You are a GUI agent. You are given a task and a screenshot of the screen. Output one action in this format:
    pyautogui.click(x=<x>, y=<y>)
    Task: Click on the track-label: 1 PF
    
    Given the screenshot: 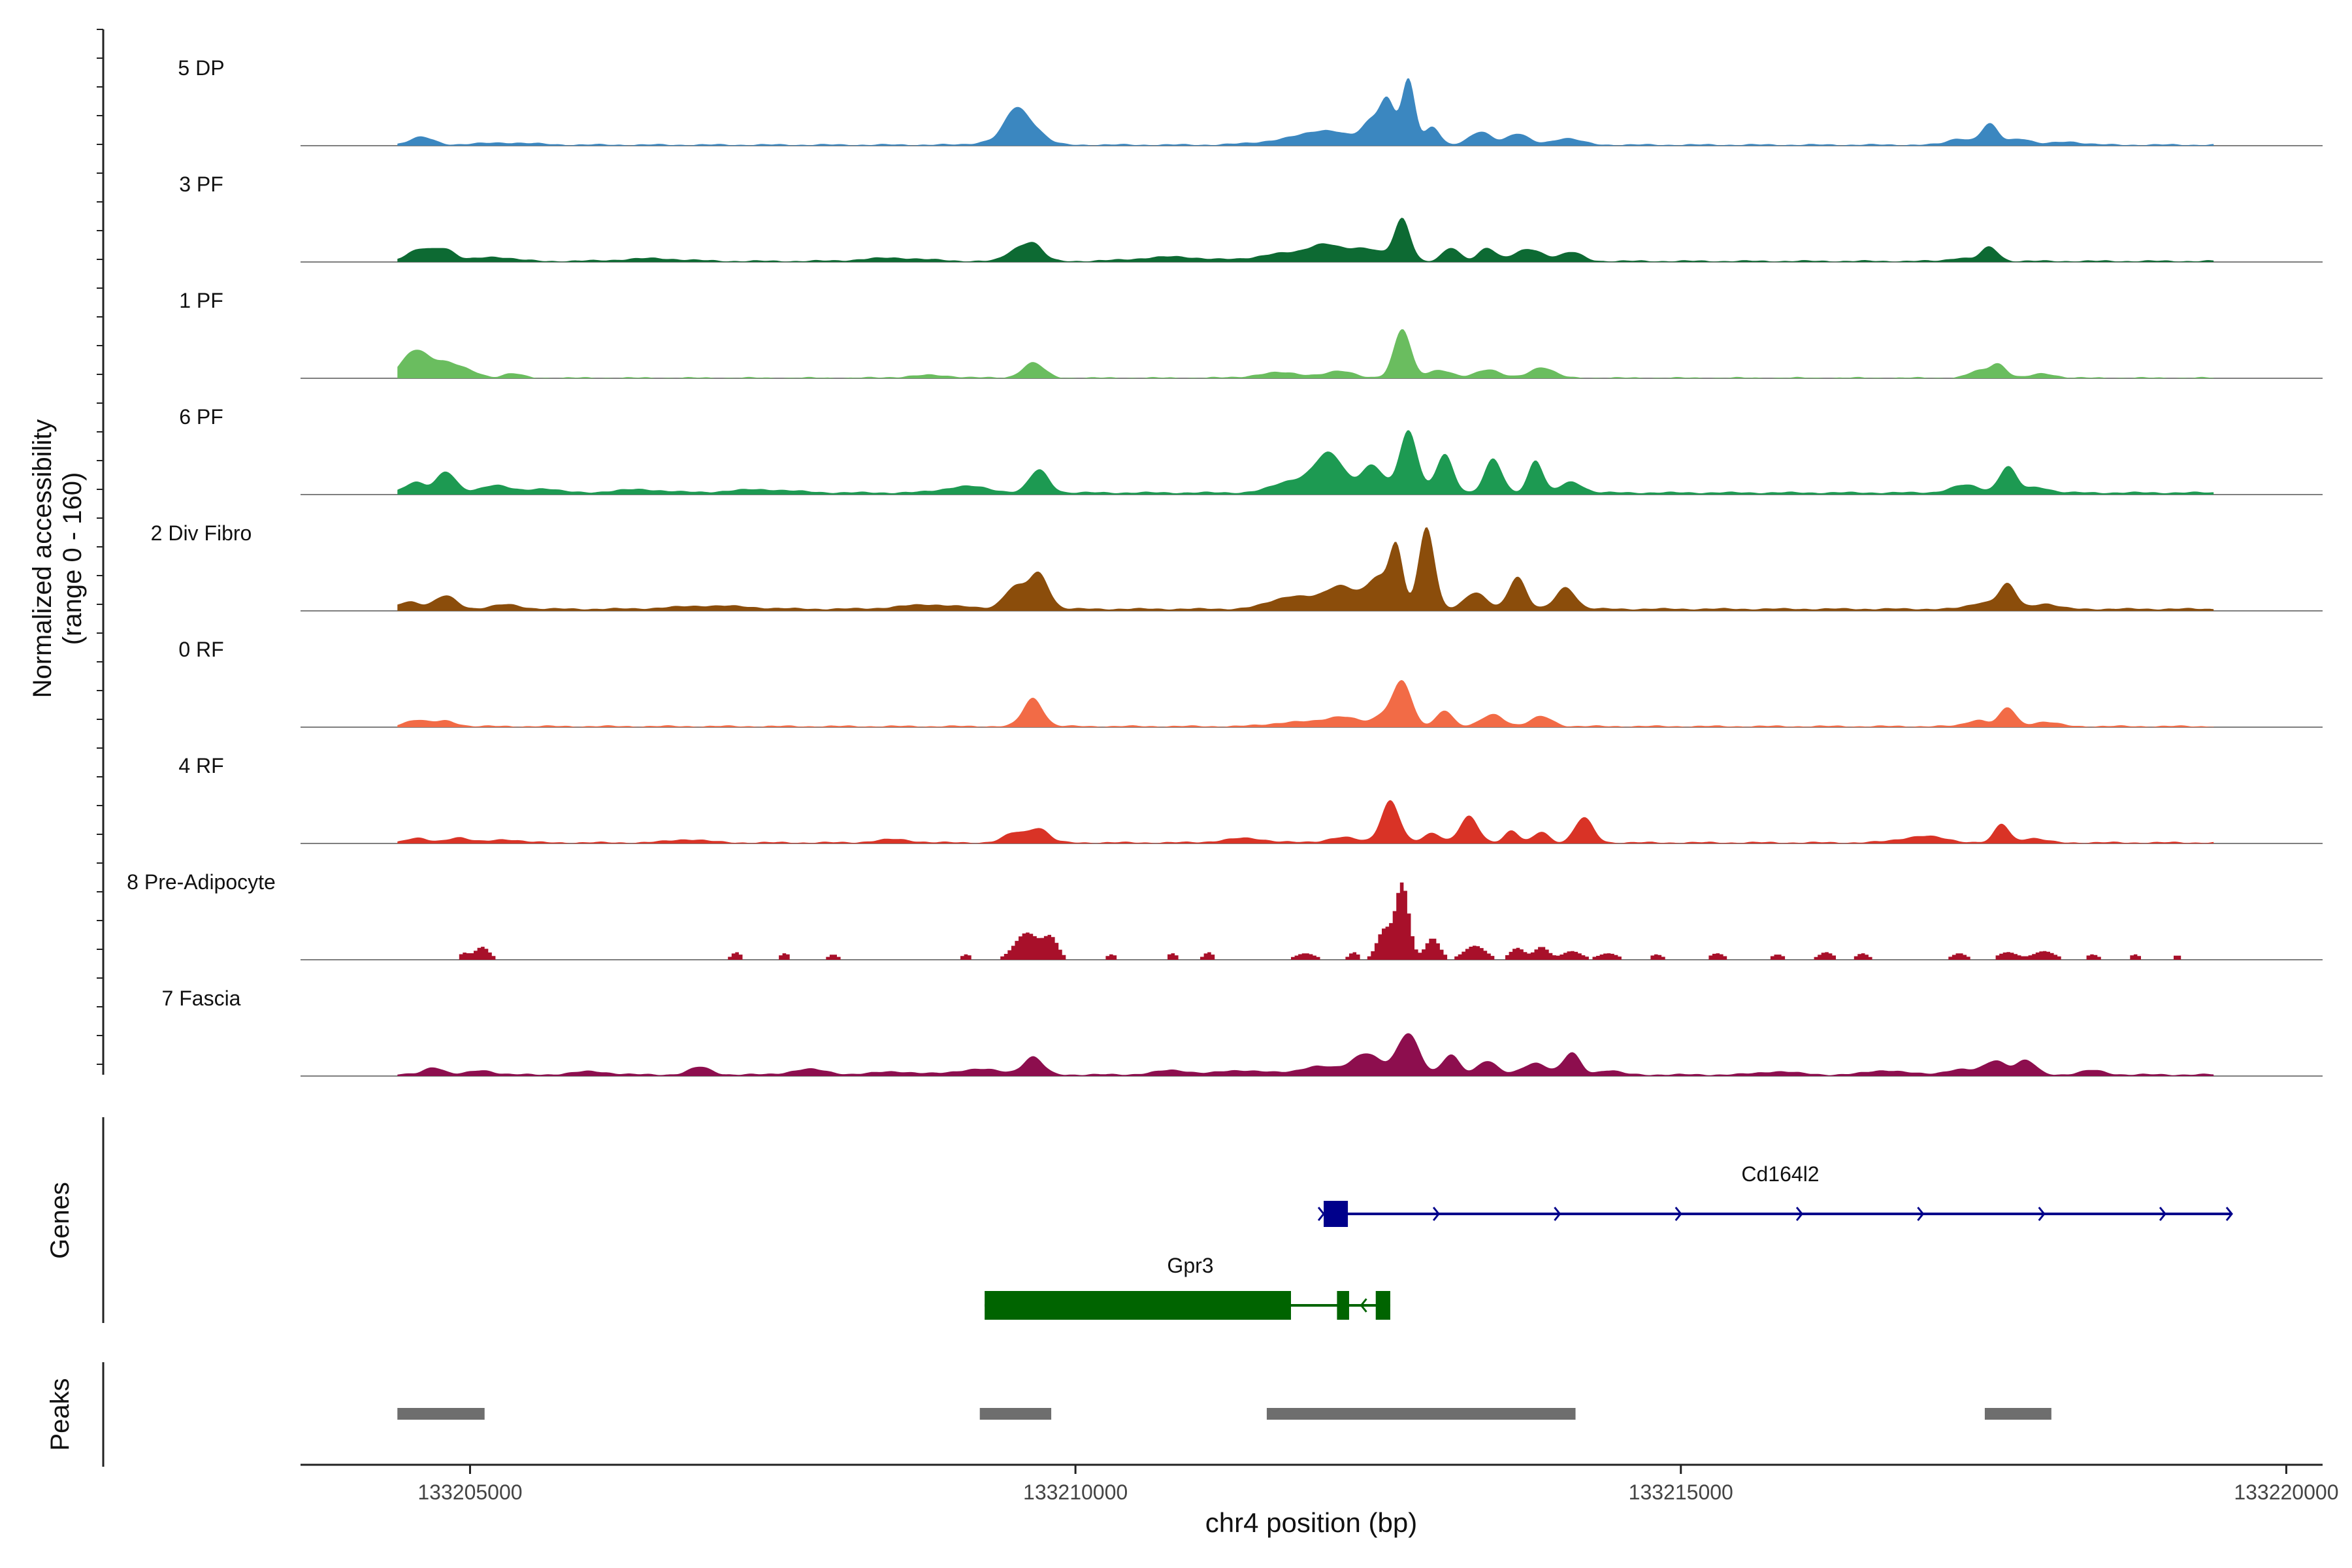 What is the action you would take?
    pyautogui.click(x=201, y=300)
    